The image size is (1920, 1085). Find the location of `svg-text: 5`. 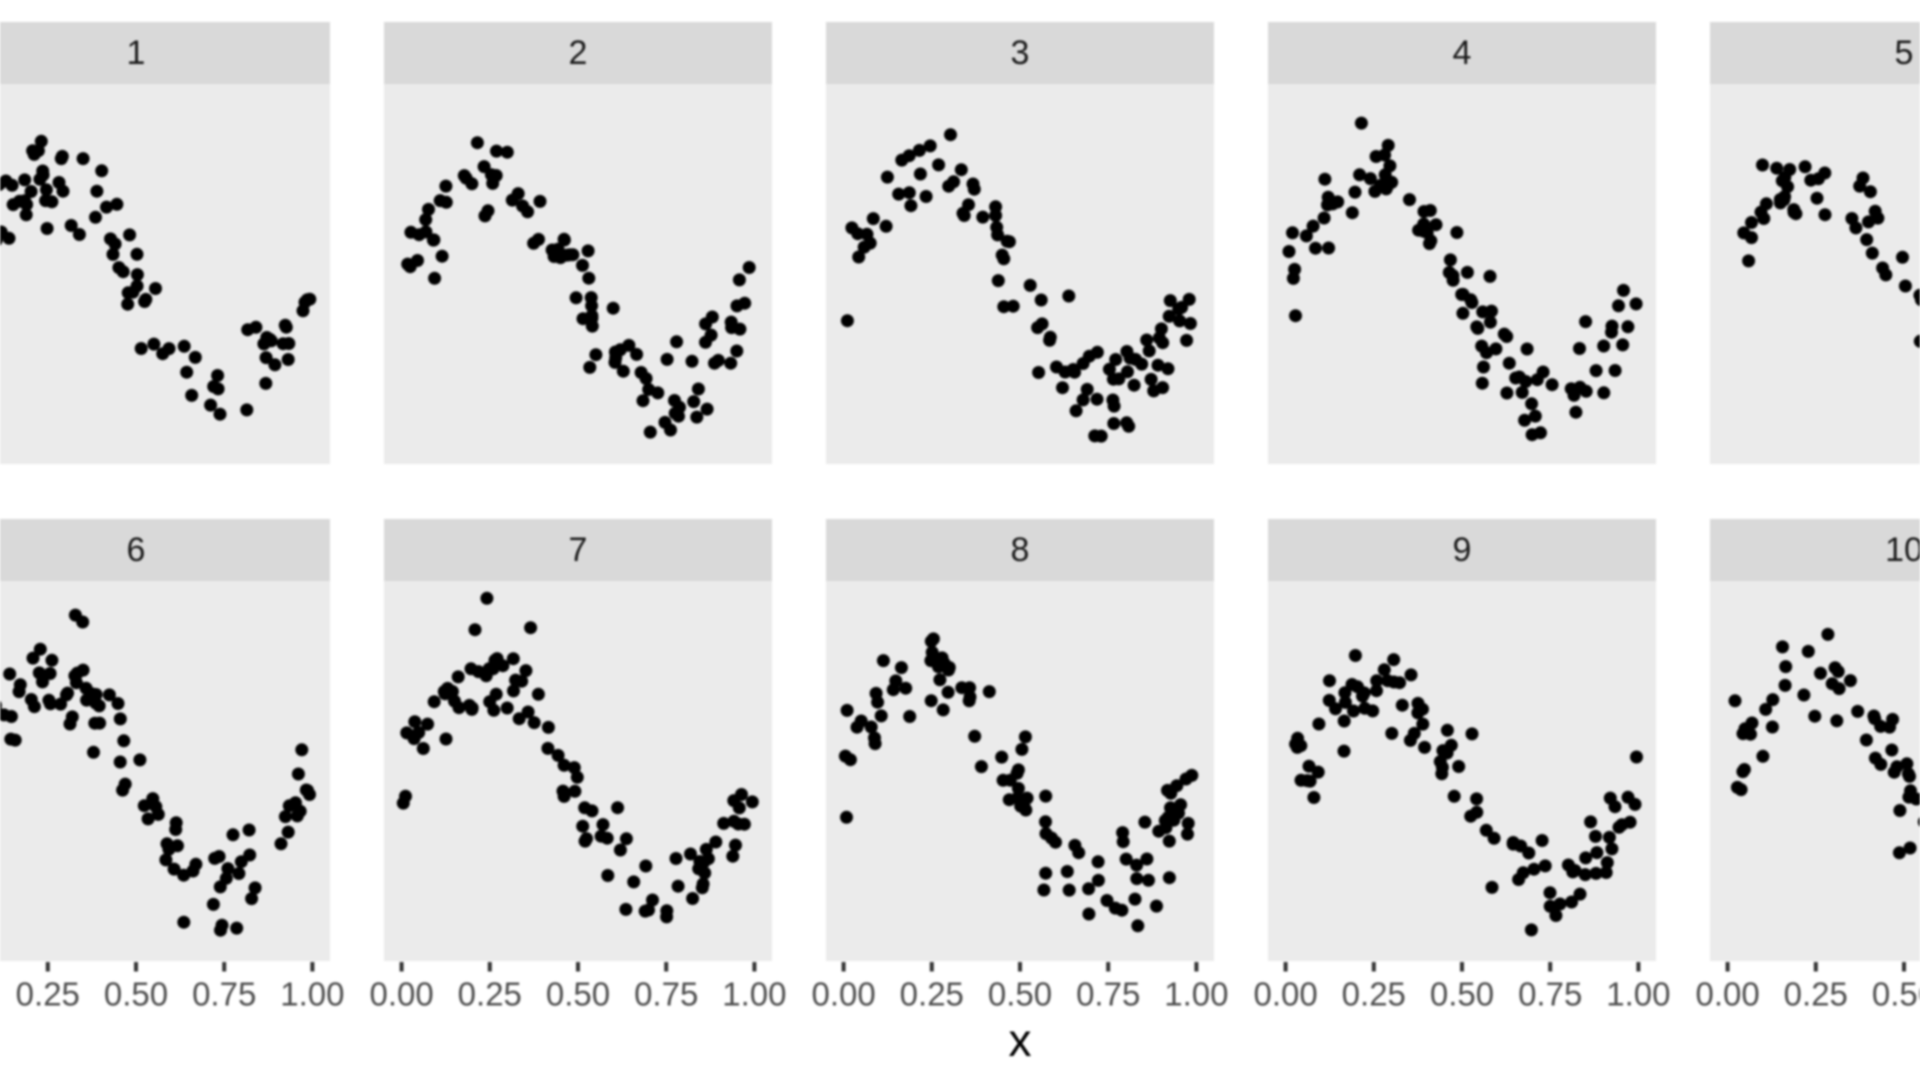

svg-text: 5 is located at coordinates (1904, 53).